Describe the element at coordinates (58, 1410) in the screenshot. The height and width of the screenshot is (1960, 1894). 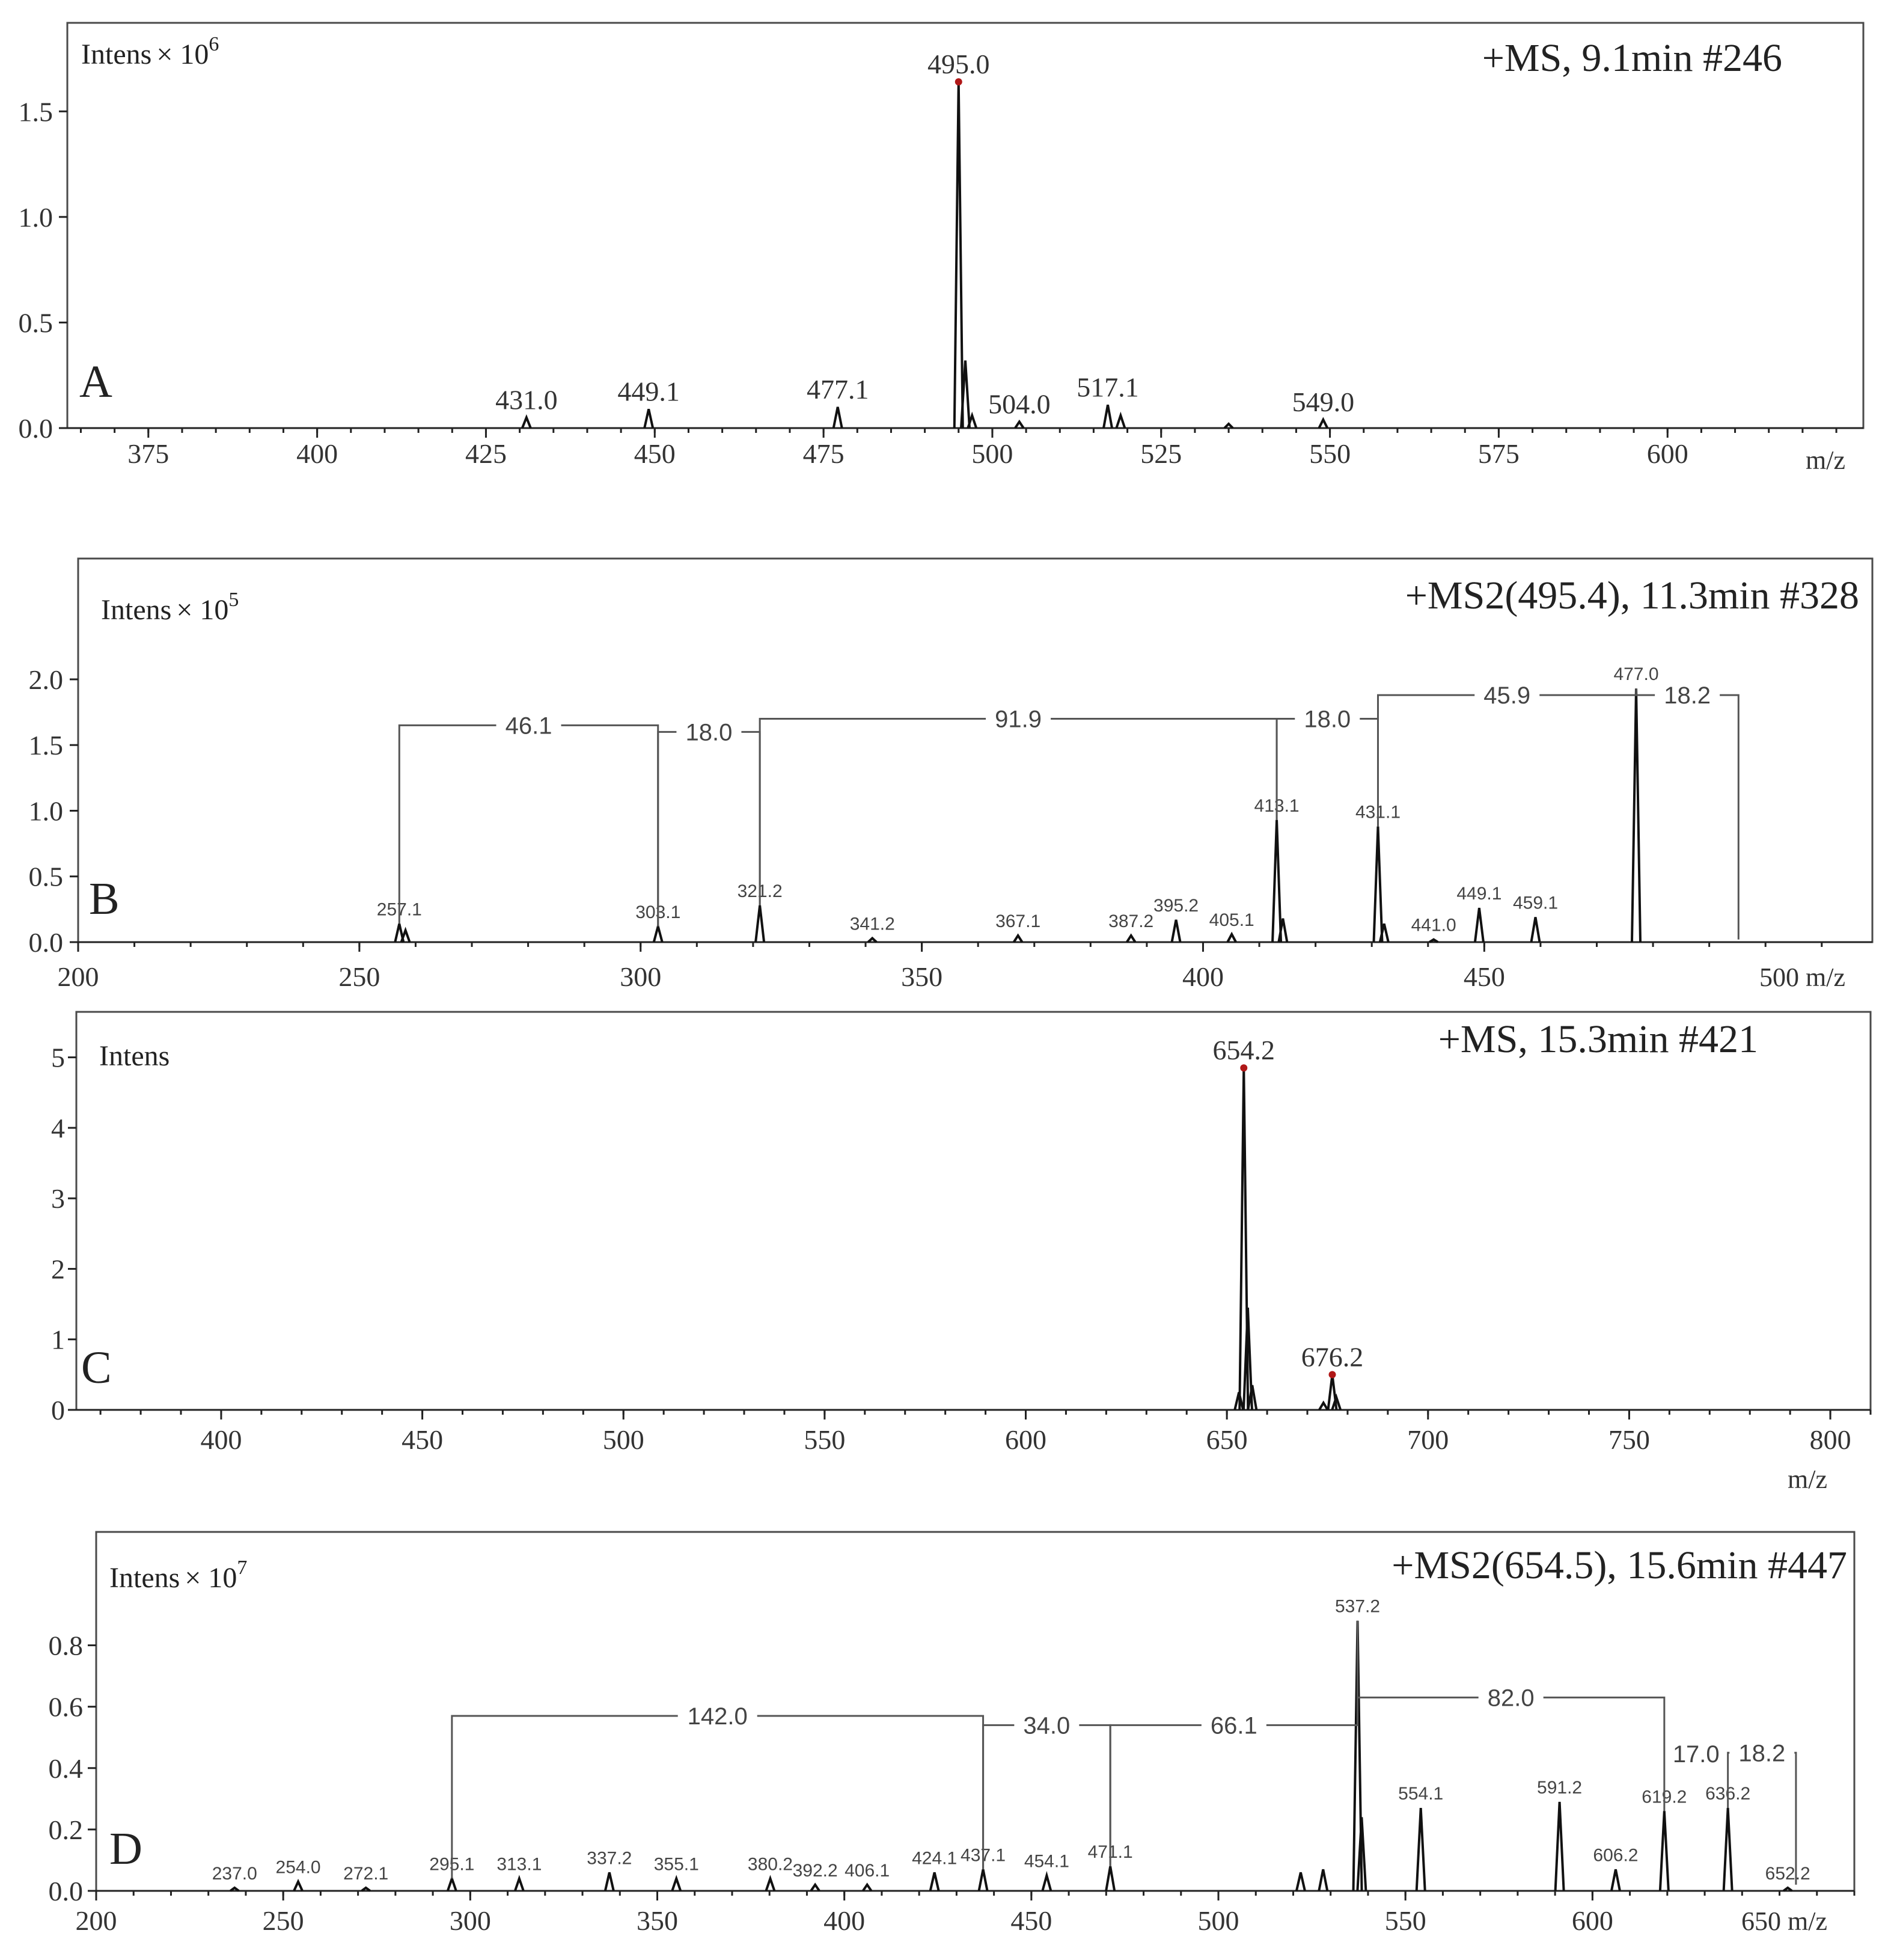
I see `y-tick-label: 0` at that location.